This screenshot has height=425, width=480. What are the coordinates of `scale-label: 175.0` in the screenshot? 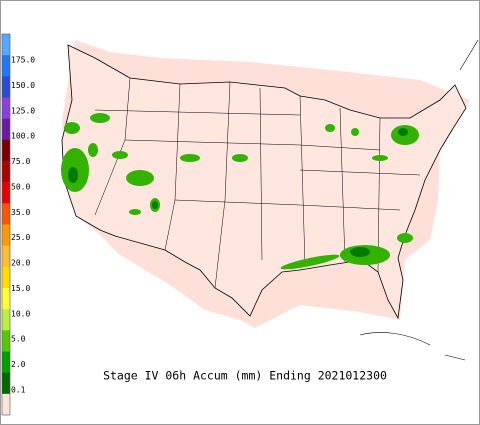 It's located at (23, 60).